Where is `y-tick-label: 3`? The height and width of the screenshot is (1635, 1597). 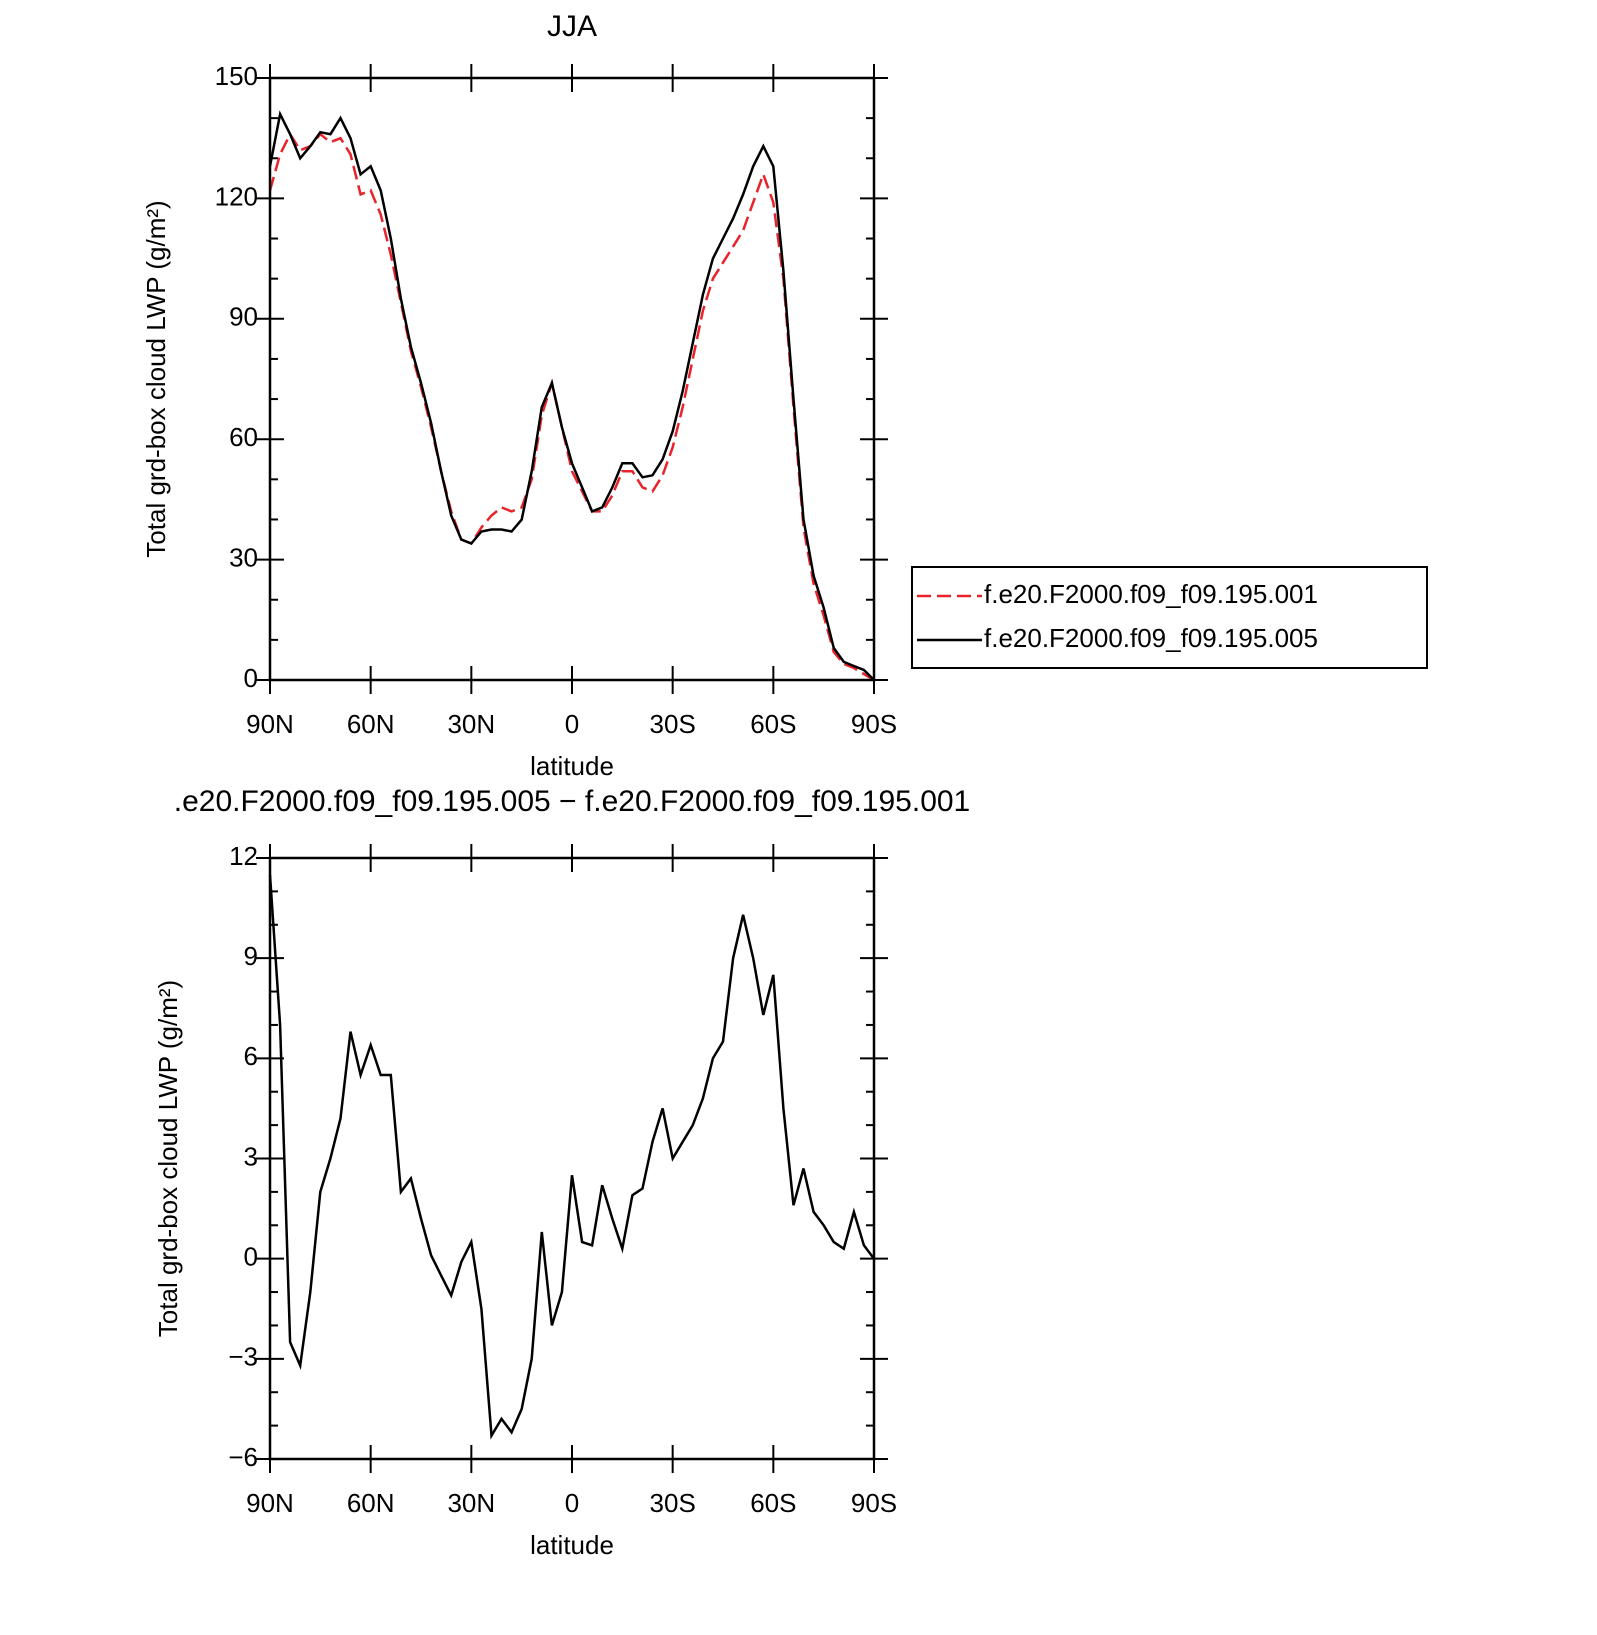 y-tick-label: 3 is located at coordinates (251, 1156).